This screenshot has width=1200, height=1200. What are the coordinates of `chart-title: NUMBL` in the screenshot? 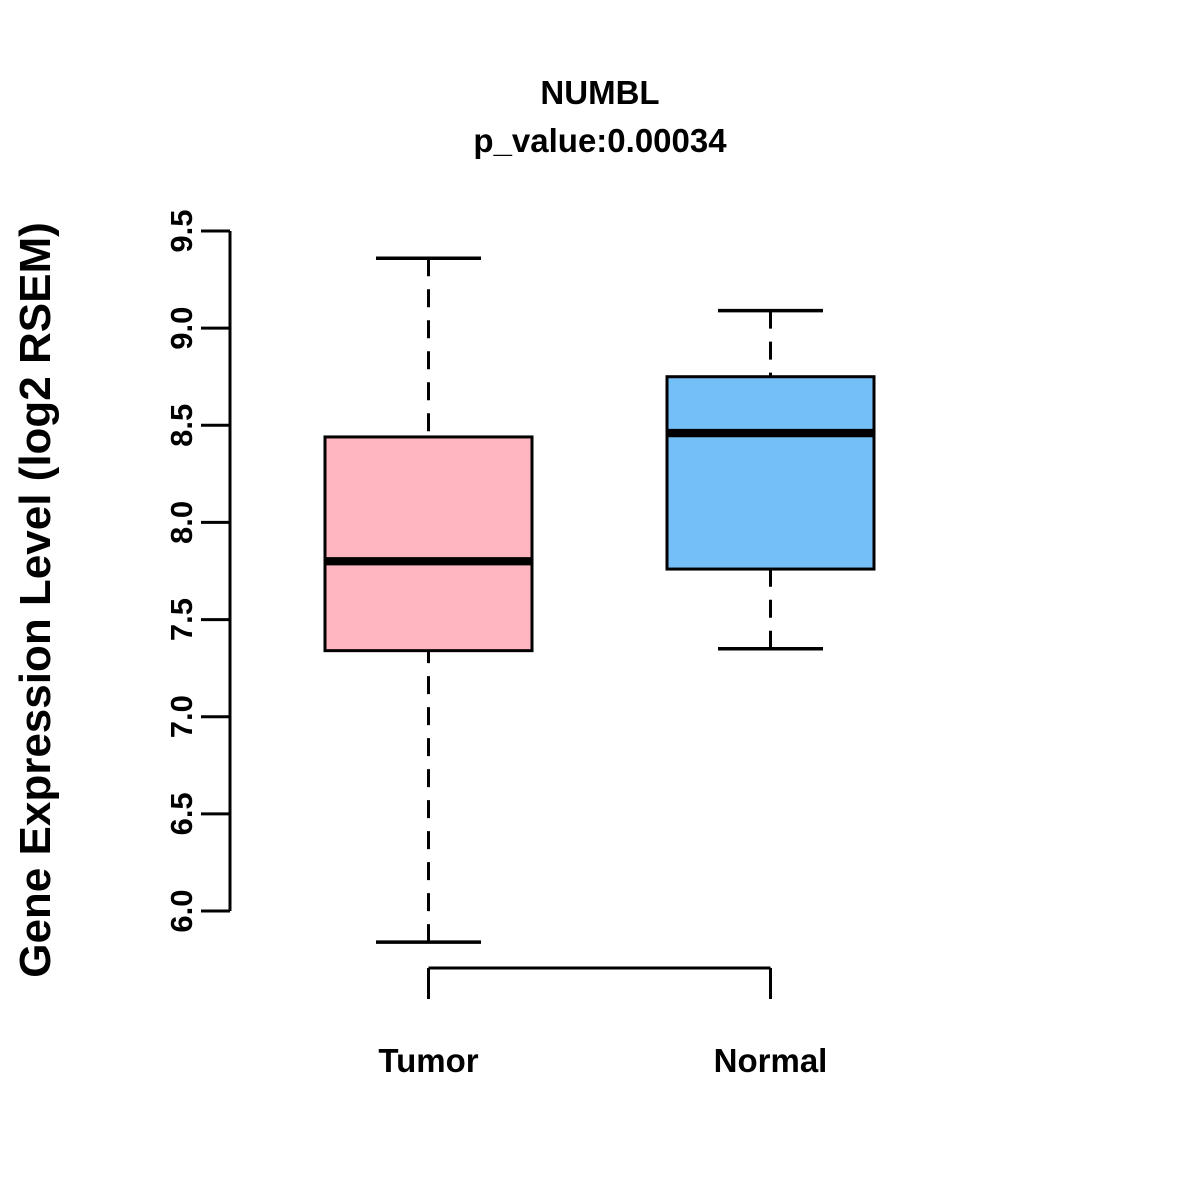 It's located at (599, 92).